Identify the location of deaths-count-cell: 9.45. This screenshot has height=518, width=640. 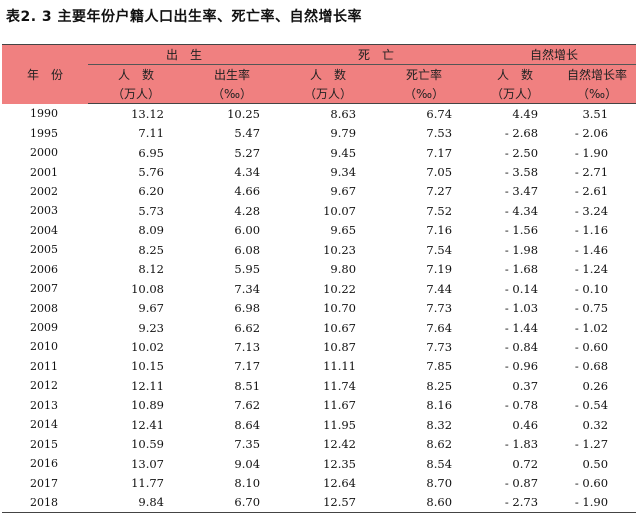
(343, 152).